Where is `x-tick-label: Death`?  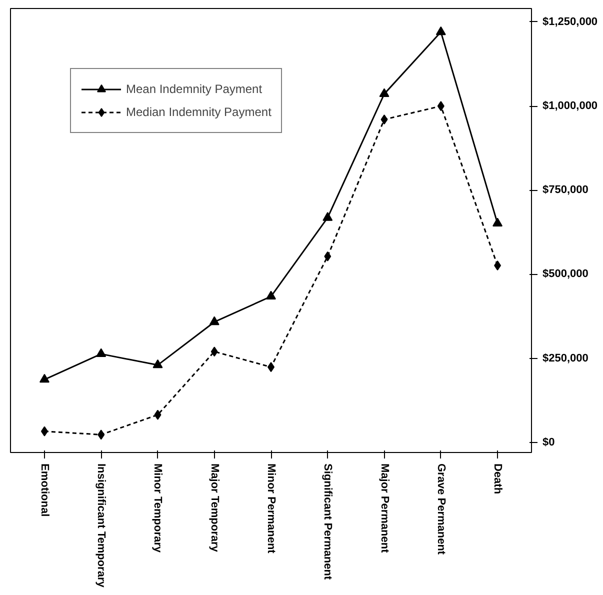 x-tick-label: Death is located at coordinates (498, 479).